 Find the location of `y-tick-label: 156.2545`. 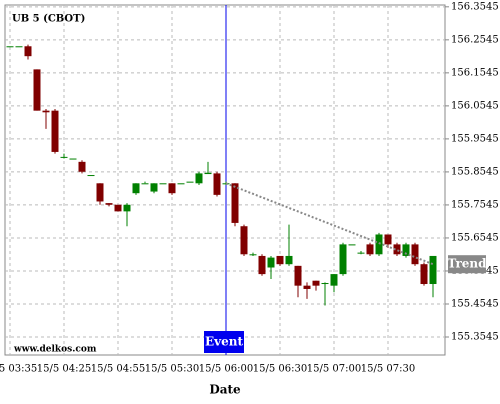

y-tick-label: 156.2545 is located at coordinates (475, 39).